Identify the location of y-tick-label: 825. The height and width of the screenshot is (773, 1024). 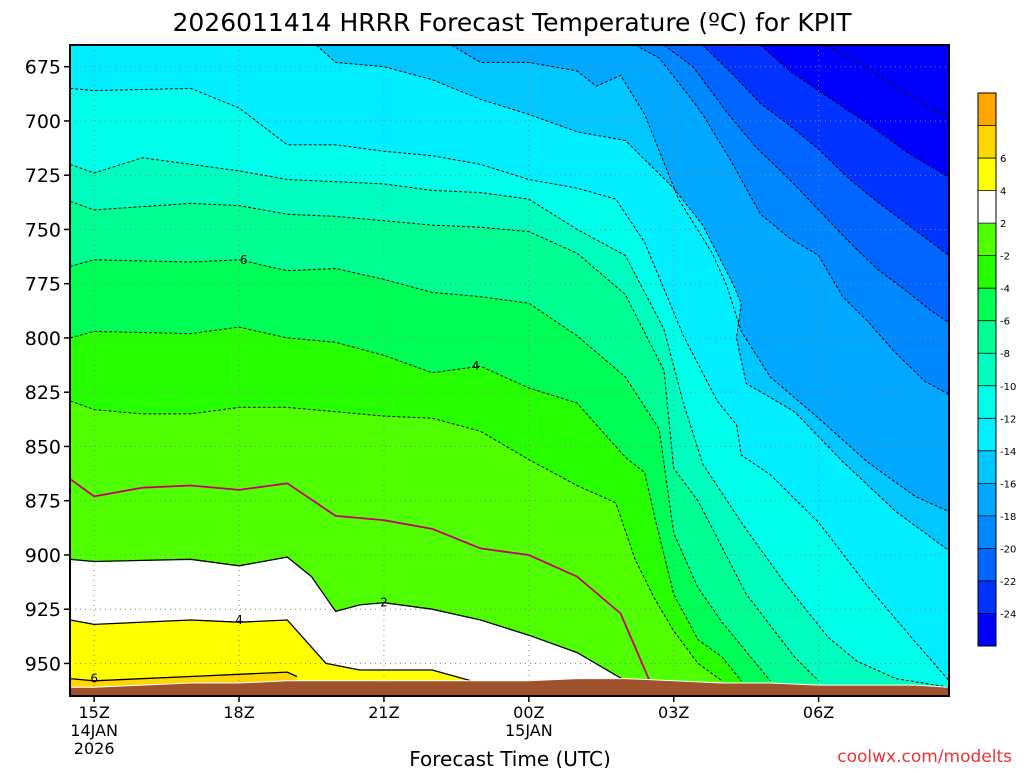
(43, 393).